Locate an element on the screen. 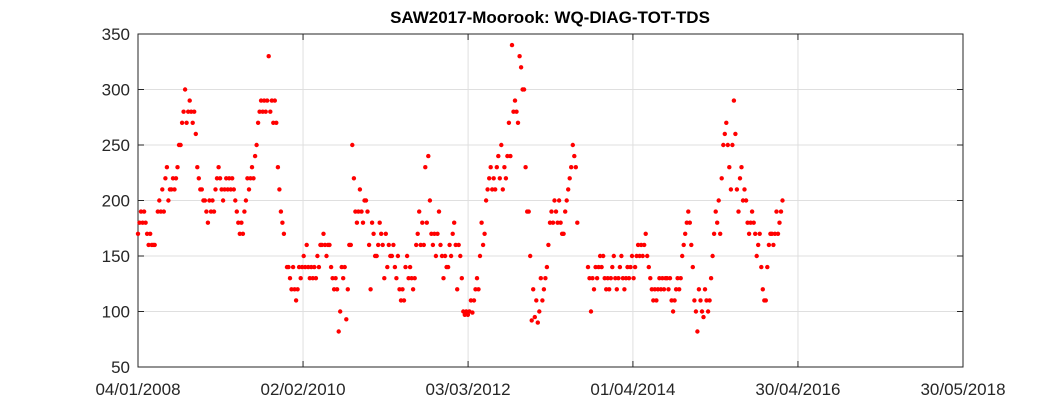 The image size is (1063, 413). x-tick-label: 30/04/2016 is located at coordinates (797, 389).